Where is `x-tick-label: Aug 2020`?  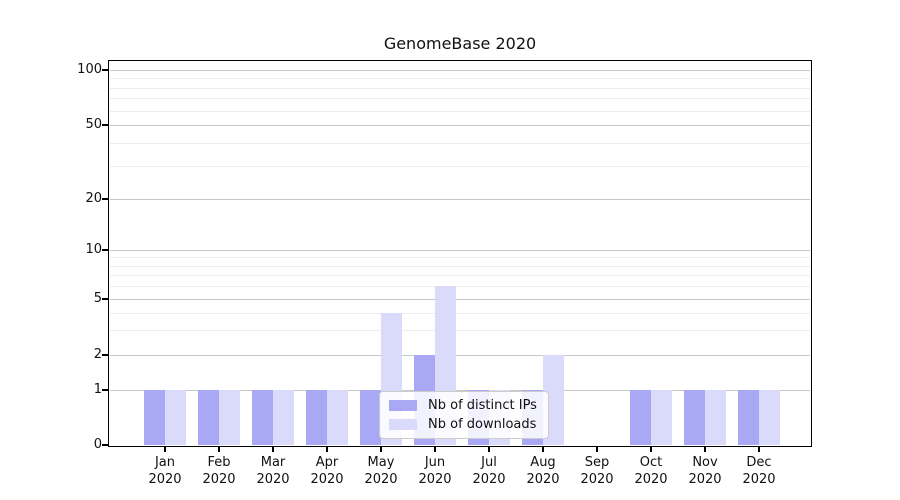 x-tick-label: Aug 2020 is located at coordinates (543, 471).